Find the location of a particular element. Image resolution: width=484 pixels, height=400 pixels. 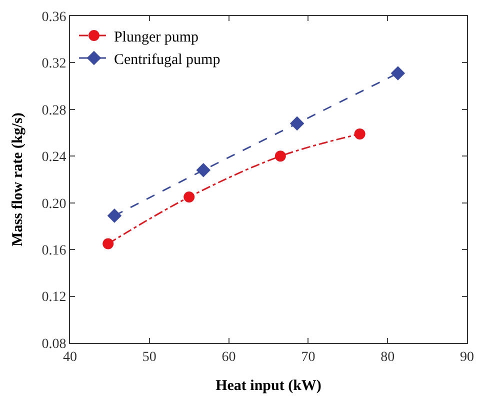

y-tick-label: 0.28 is located at coordinates (54, 110).